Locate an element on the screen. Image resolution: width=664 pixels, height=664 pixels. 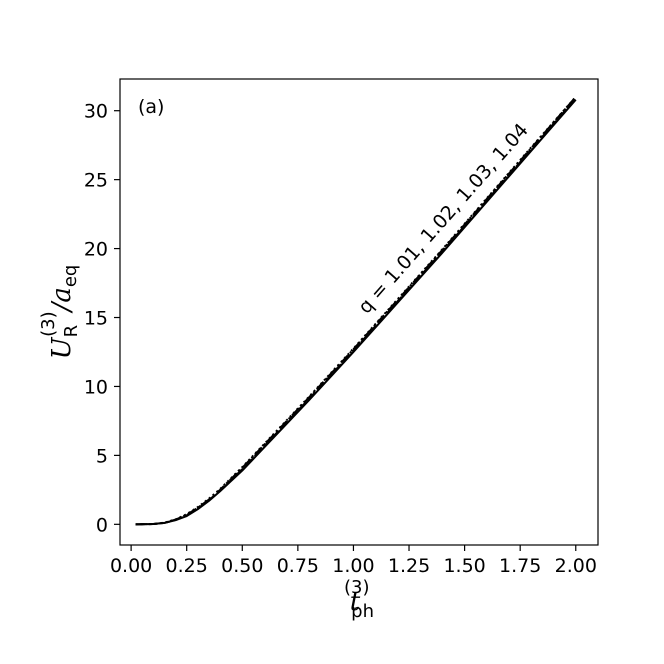
x-label-main: t is located at coordinates (355, 602).